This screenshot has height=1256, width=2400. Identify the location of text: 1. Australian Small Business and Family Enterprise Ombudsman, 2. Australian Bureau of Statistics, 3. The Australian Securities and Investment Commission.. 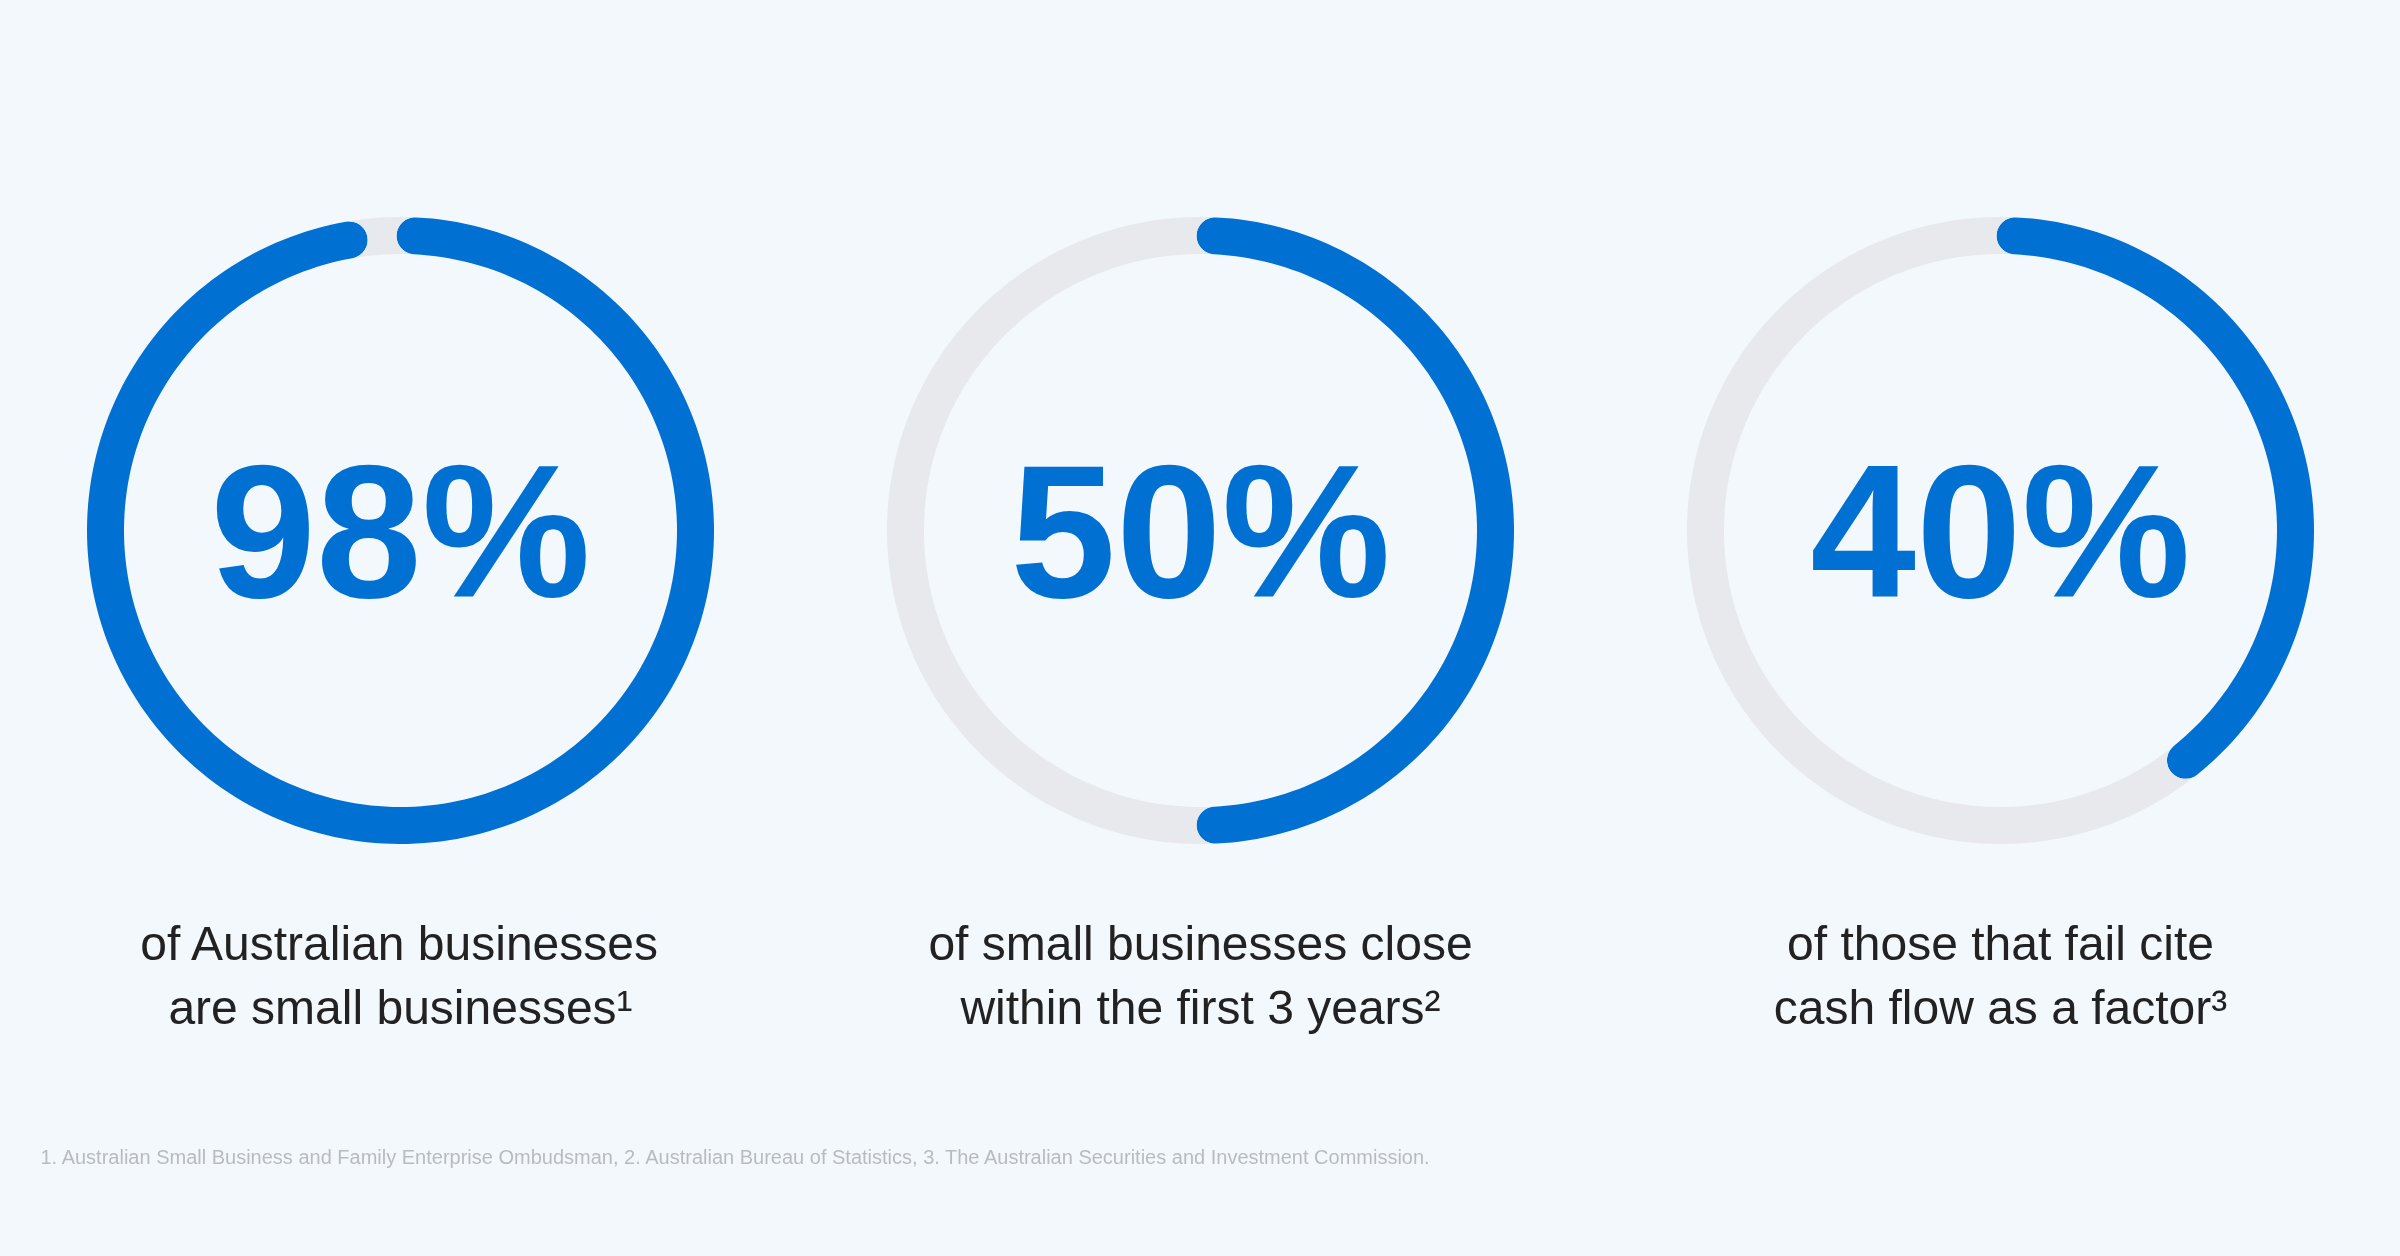
(735, 1156).